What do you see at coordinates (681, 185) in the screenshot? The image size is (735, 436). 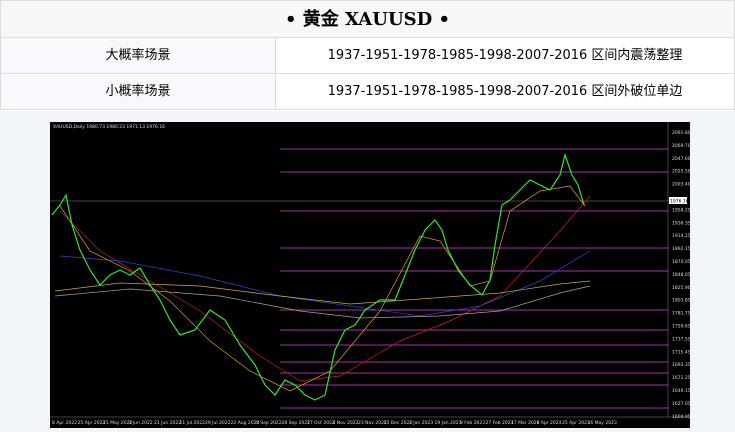 I see `price-label: 2003.40` at bounding box center [681, 185].